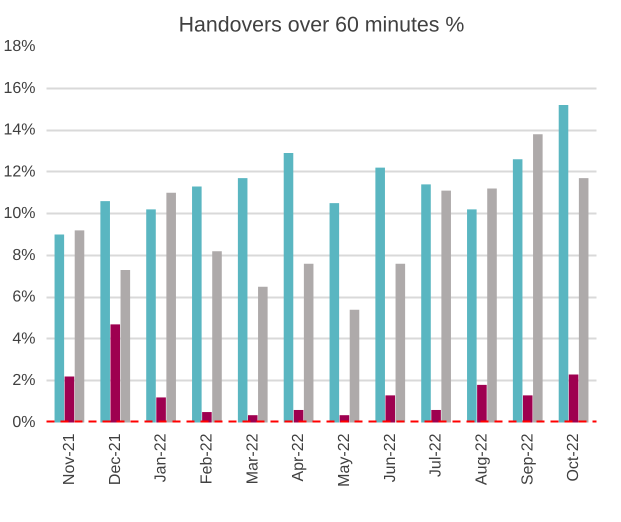 The width and height of the screenshot is (621, 522). Describe the element at coordinates (390, 457) in the screenshot. I see `x-tick-label: Jun-22` at that location.